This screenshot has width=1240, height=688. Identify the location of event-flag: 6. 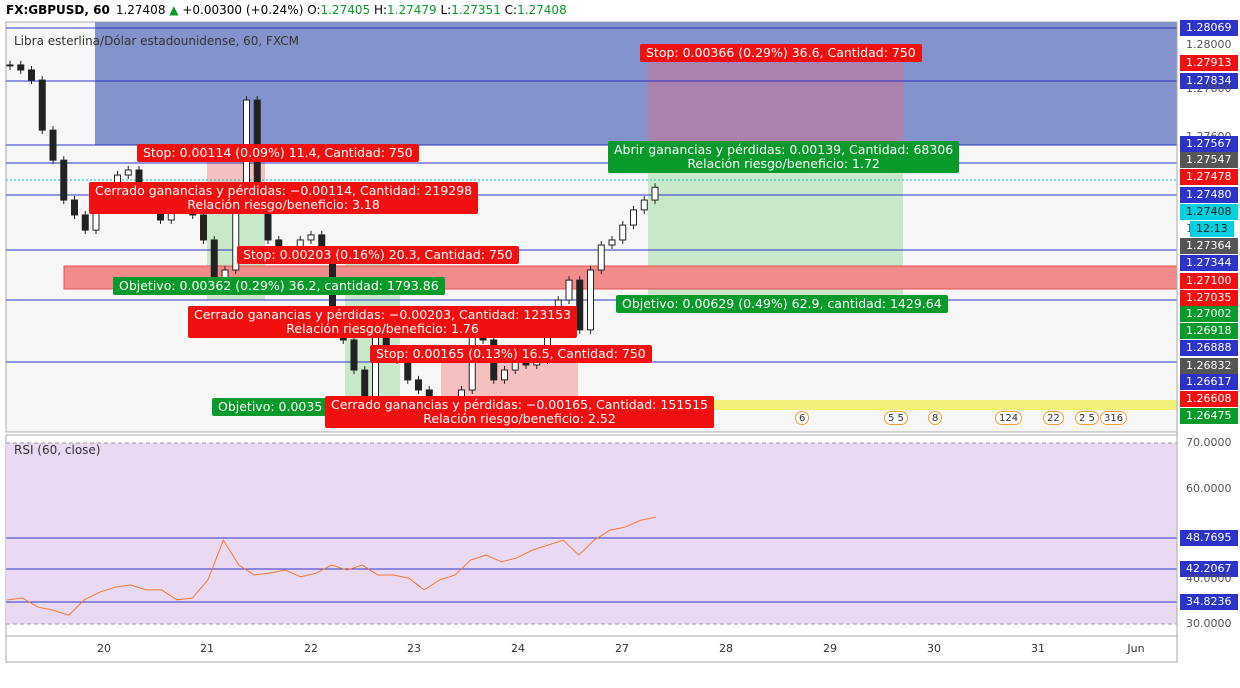
(802, 418).